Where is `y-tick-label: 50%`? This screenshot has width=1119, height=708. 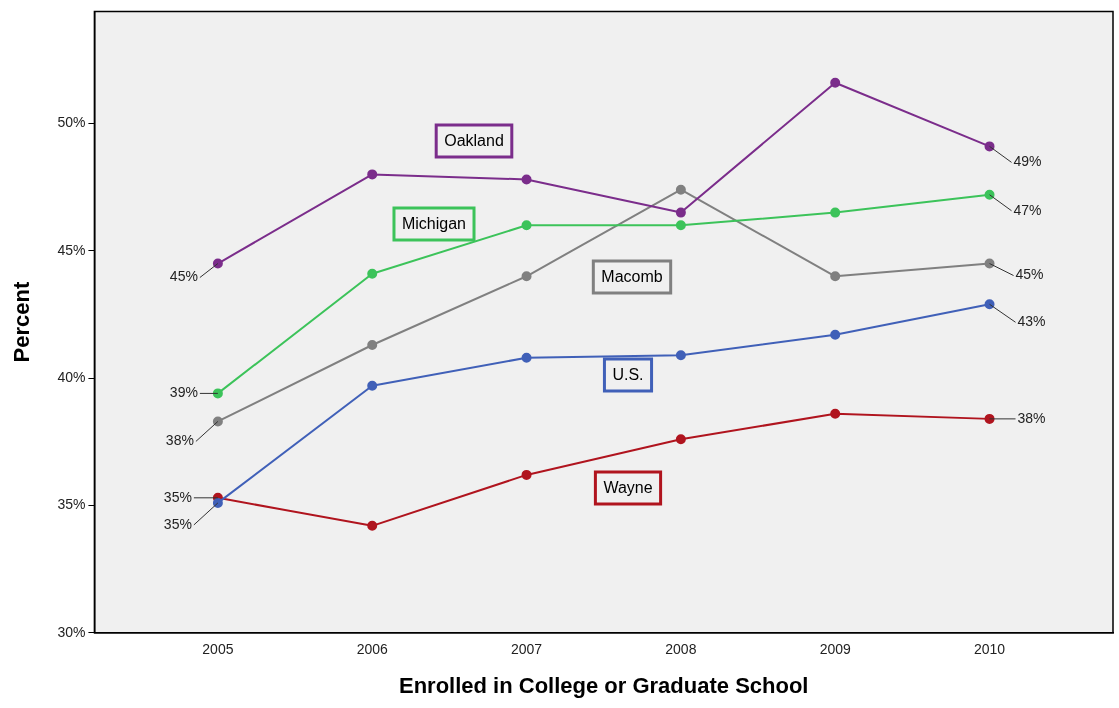 y-tick-label: 50% is located at coordinates (71, 122).